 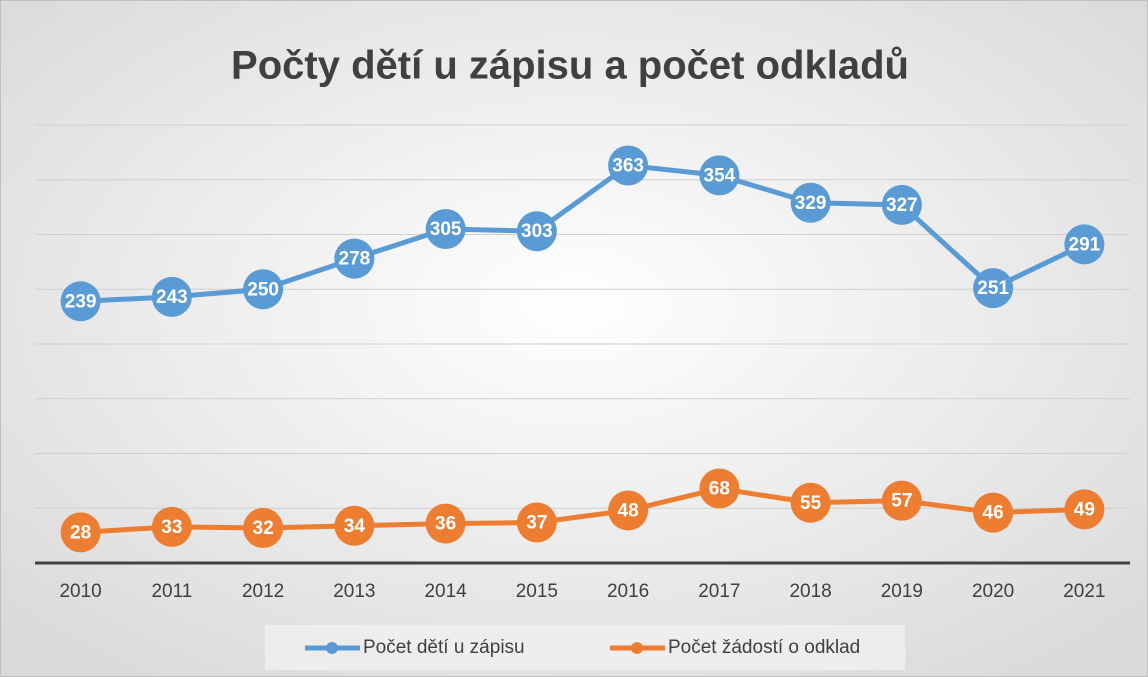 I want to click on data-label: 363, so click(x=628, y=166).